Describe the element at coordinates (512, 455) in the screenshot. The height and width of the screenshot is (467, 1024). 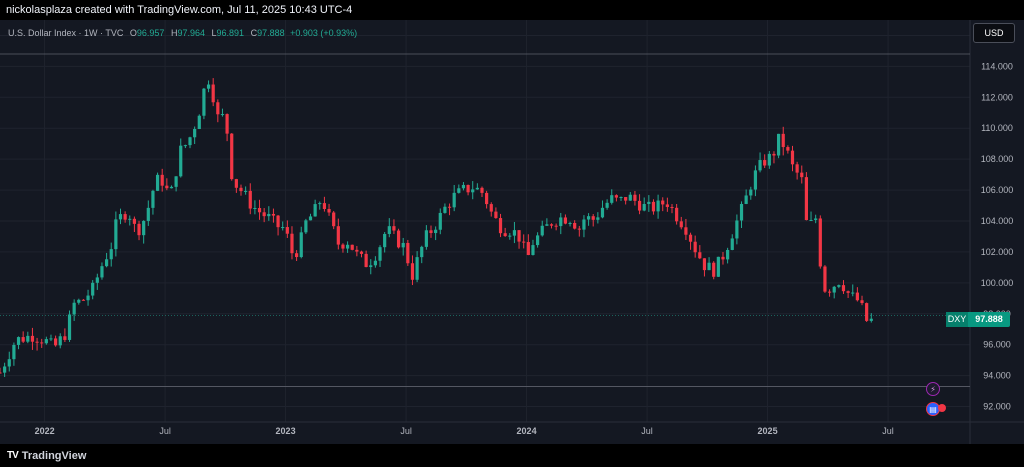
I see `footer-branding: TV TradingView` at that location.